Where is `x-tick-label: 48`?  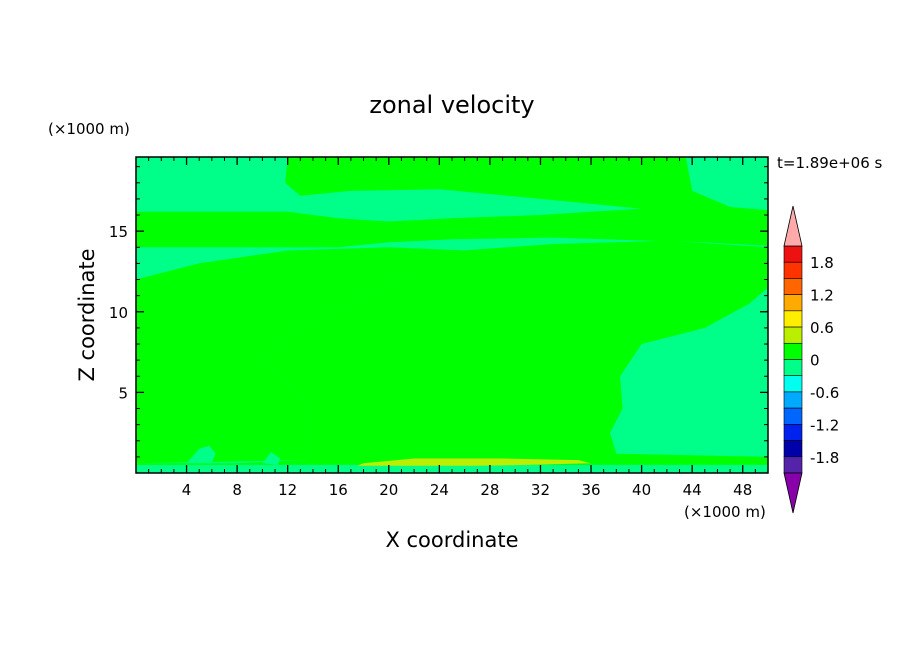
x-tick-label: 48 is located at coordinates (742, 490).